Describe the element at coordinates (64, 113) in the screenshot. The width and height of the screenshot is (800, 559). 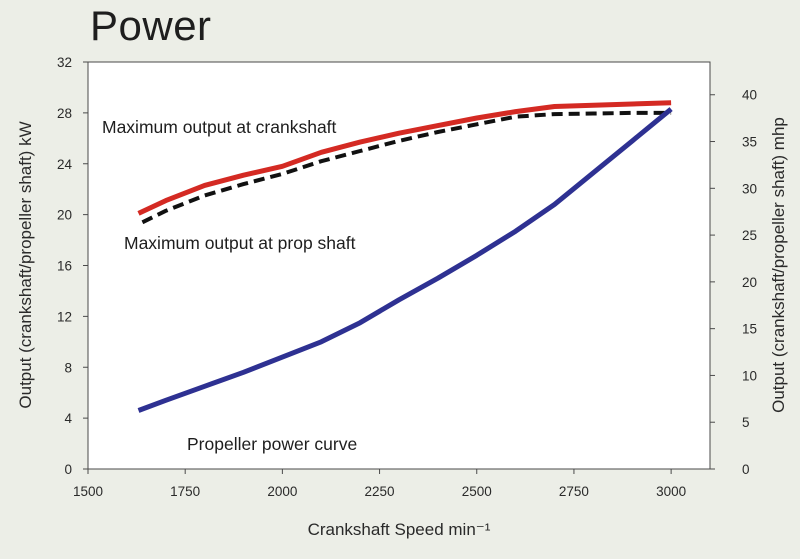
I see `y-tick-label: 28` at that location.